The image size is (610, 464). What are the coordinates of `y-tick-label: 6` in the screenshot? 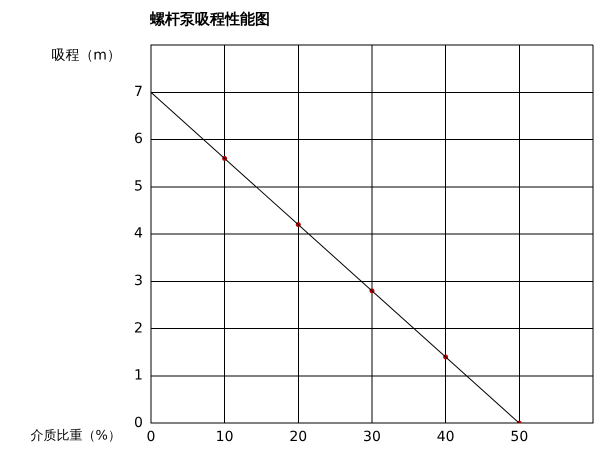 It's located at (138, 139).